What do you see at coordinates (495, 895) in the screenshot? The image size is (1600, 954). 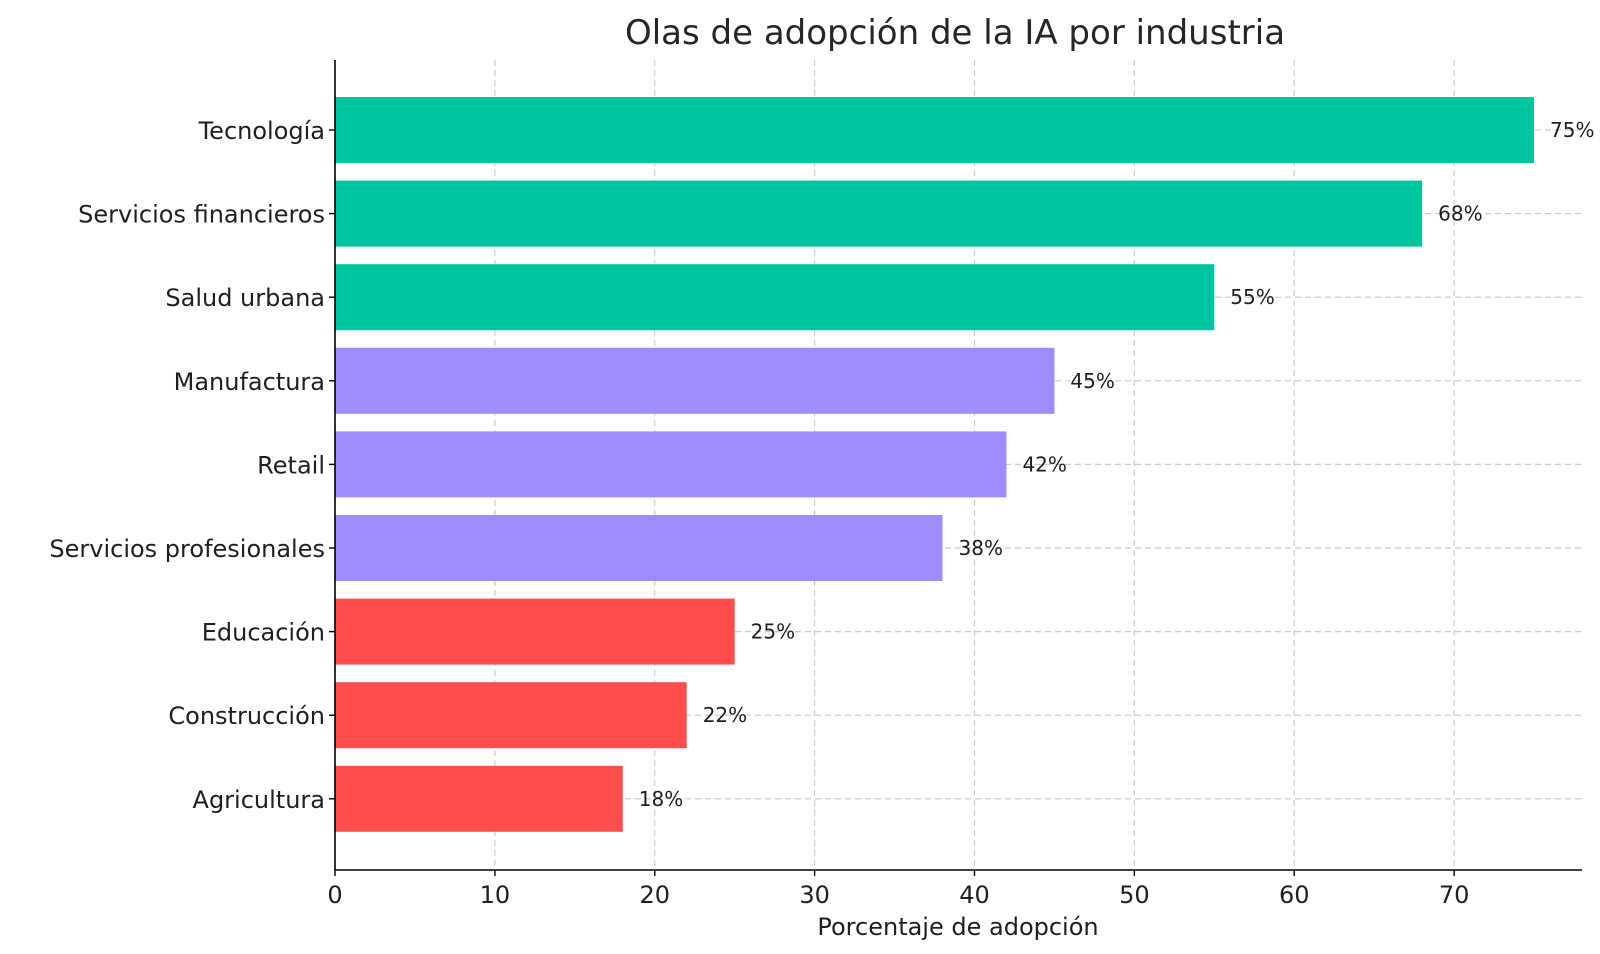 I see `x-tick-label: 10` at bounding box center [495, 895].